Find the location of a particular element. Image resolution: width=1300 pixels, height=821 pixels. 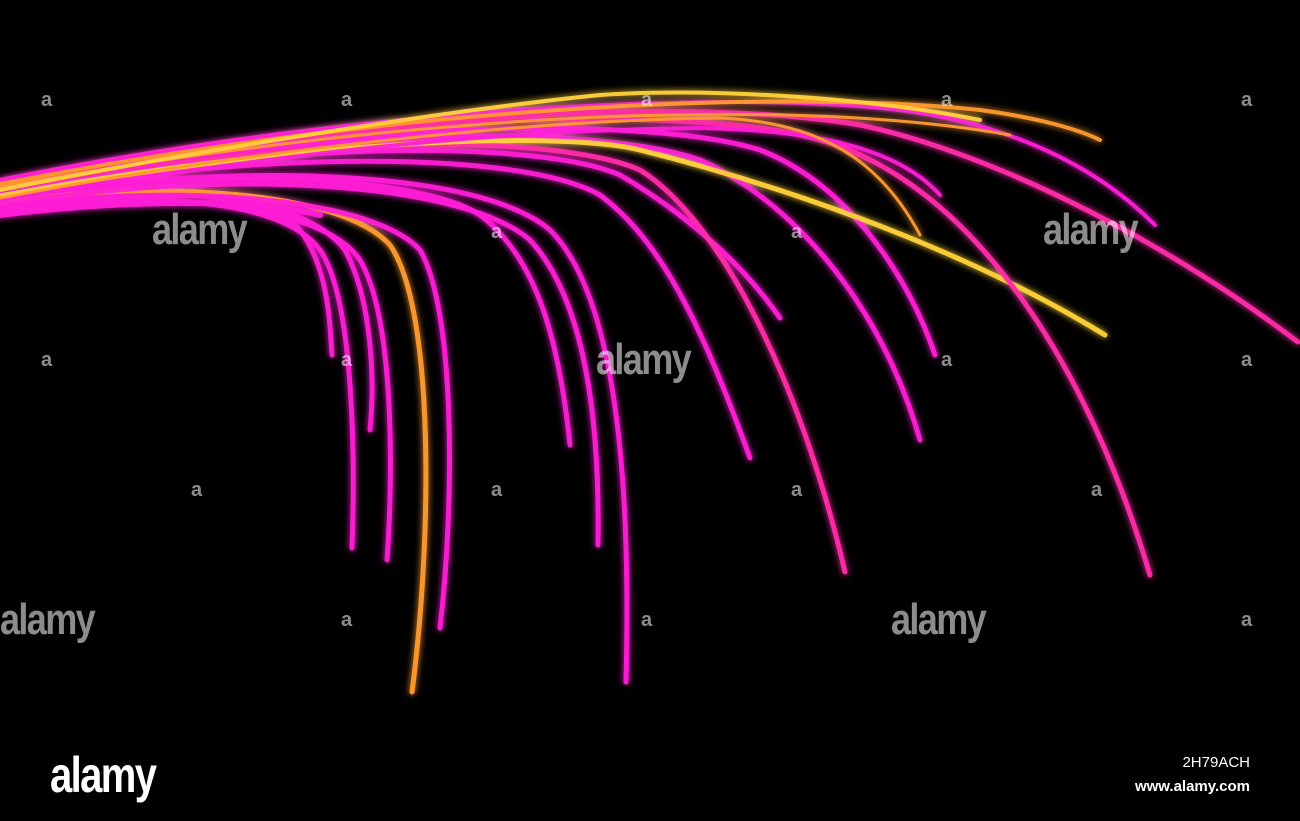

site-url: www.alamy.com is located at coordinates (1192, 786).